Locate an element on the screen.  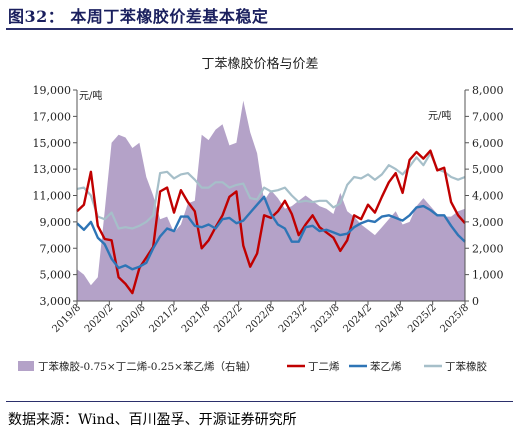
left-tick-label: 9,000 is located at coordinates (56, 222).